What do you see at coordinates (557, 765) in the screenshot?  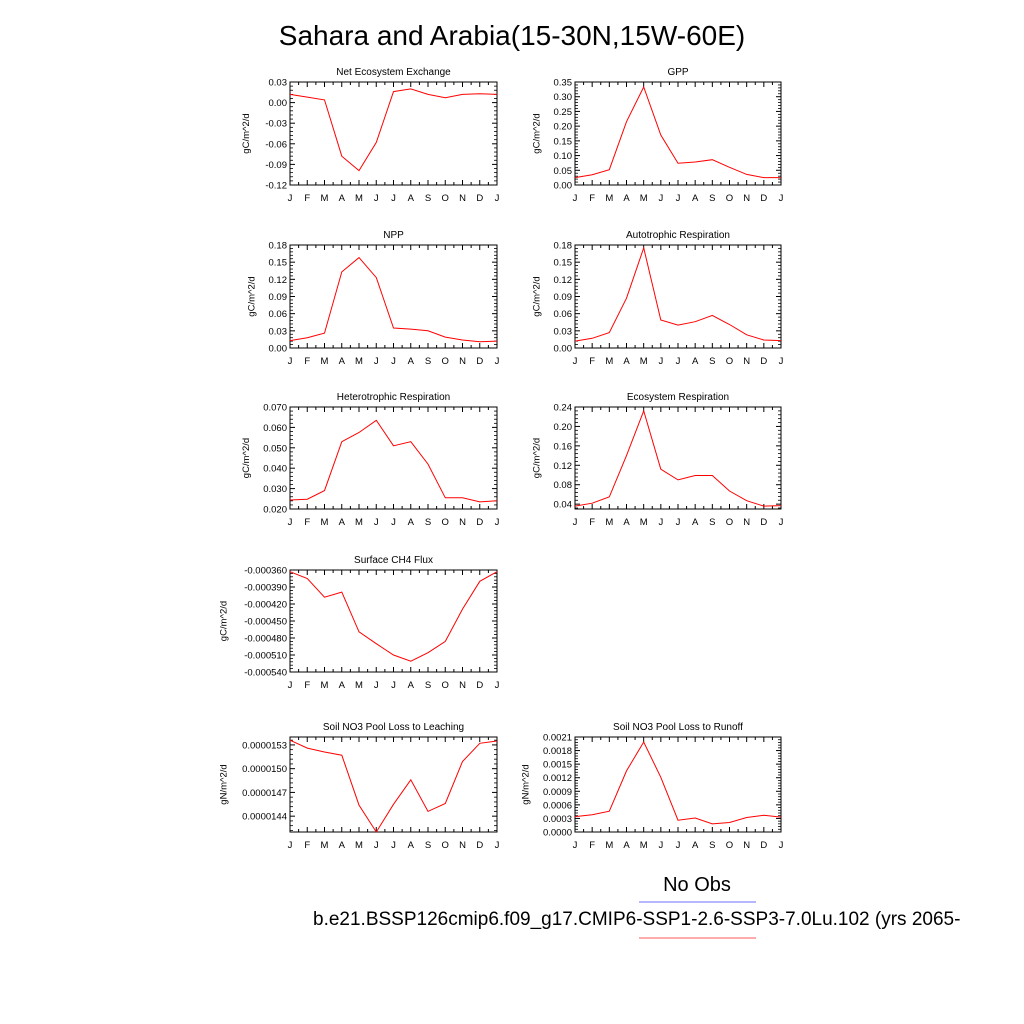 I see `y-tick-label: 0.0015` at bounding box center [557, 765].